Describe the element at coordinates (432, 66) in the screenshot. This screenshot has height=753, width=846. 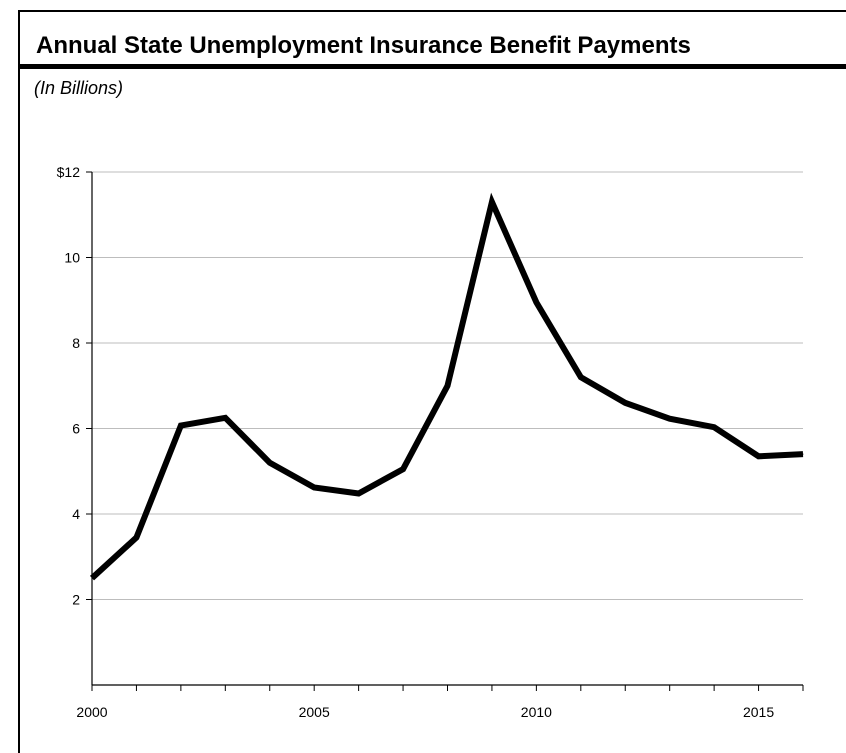
I see `title-rule` at that location.